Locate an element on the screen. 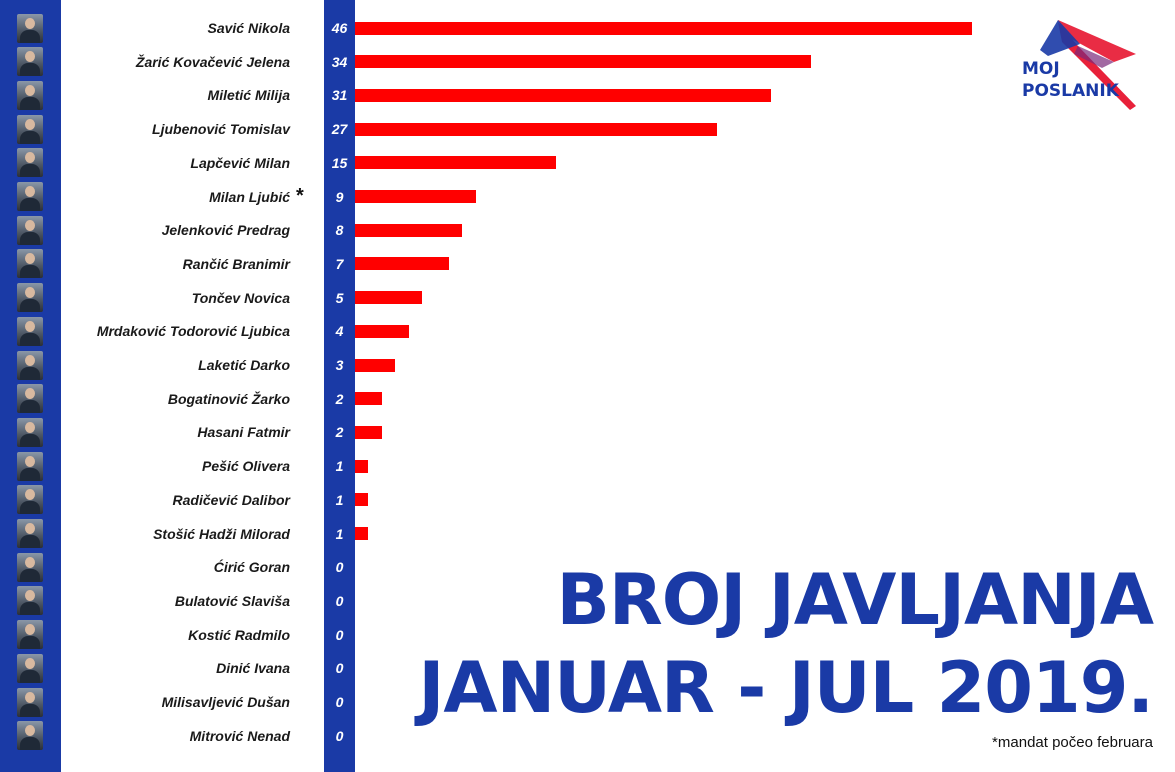  data-label: 4 is located at coordinates (339, 331).